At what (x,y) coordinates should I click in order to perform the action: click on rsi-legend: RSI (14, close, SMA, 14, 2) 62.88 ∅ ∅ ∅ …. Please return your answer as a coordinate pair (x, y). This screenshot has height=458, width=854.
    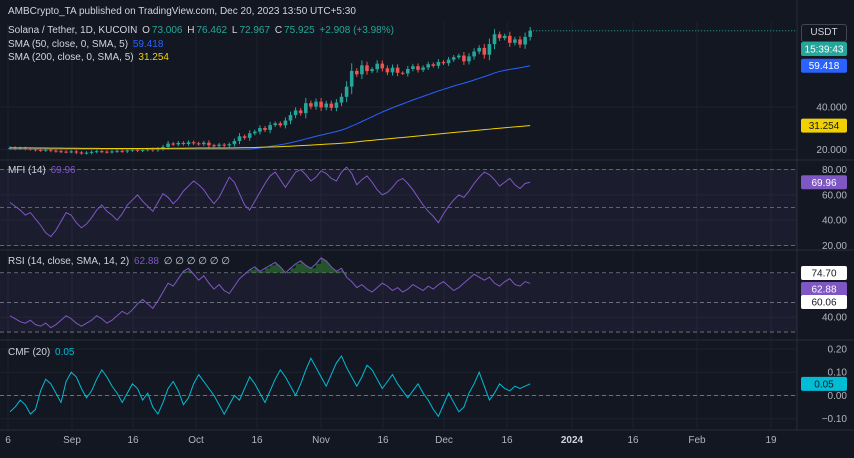
    Looking at the image, I should click on (120, 261).